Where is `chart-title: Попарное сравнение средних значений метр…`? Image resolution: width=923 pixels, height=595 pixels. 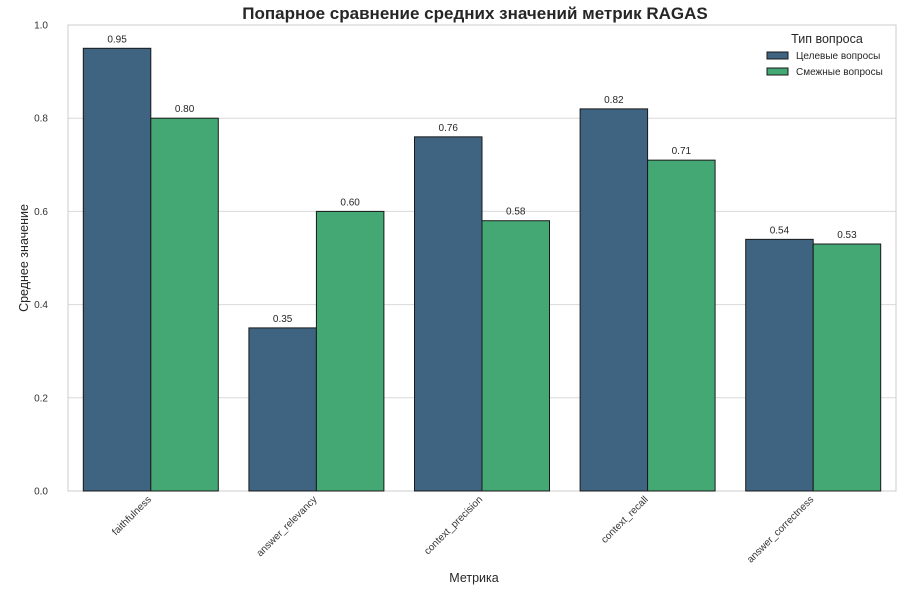
chart-title: Попарное сравнение средних значений метр… is located at coordinates (474, 13).